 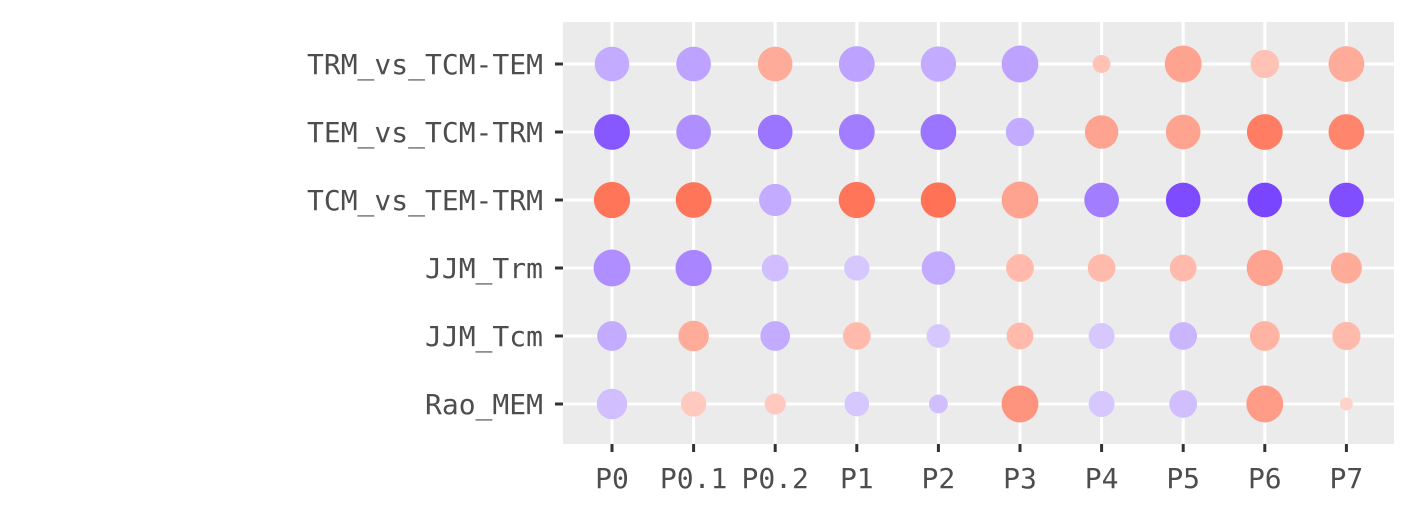 I want to click on x-tick-label: P2, so click(x=939, y=478).